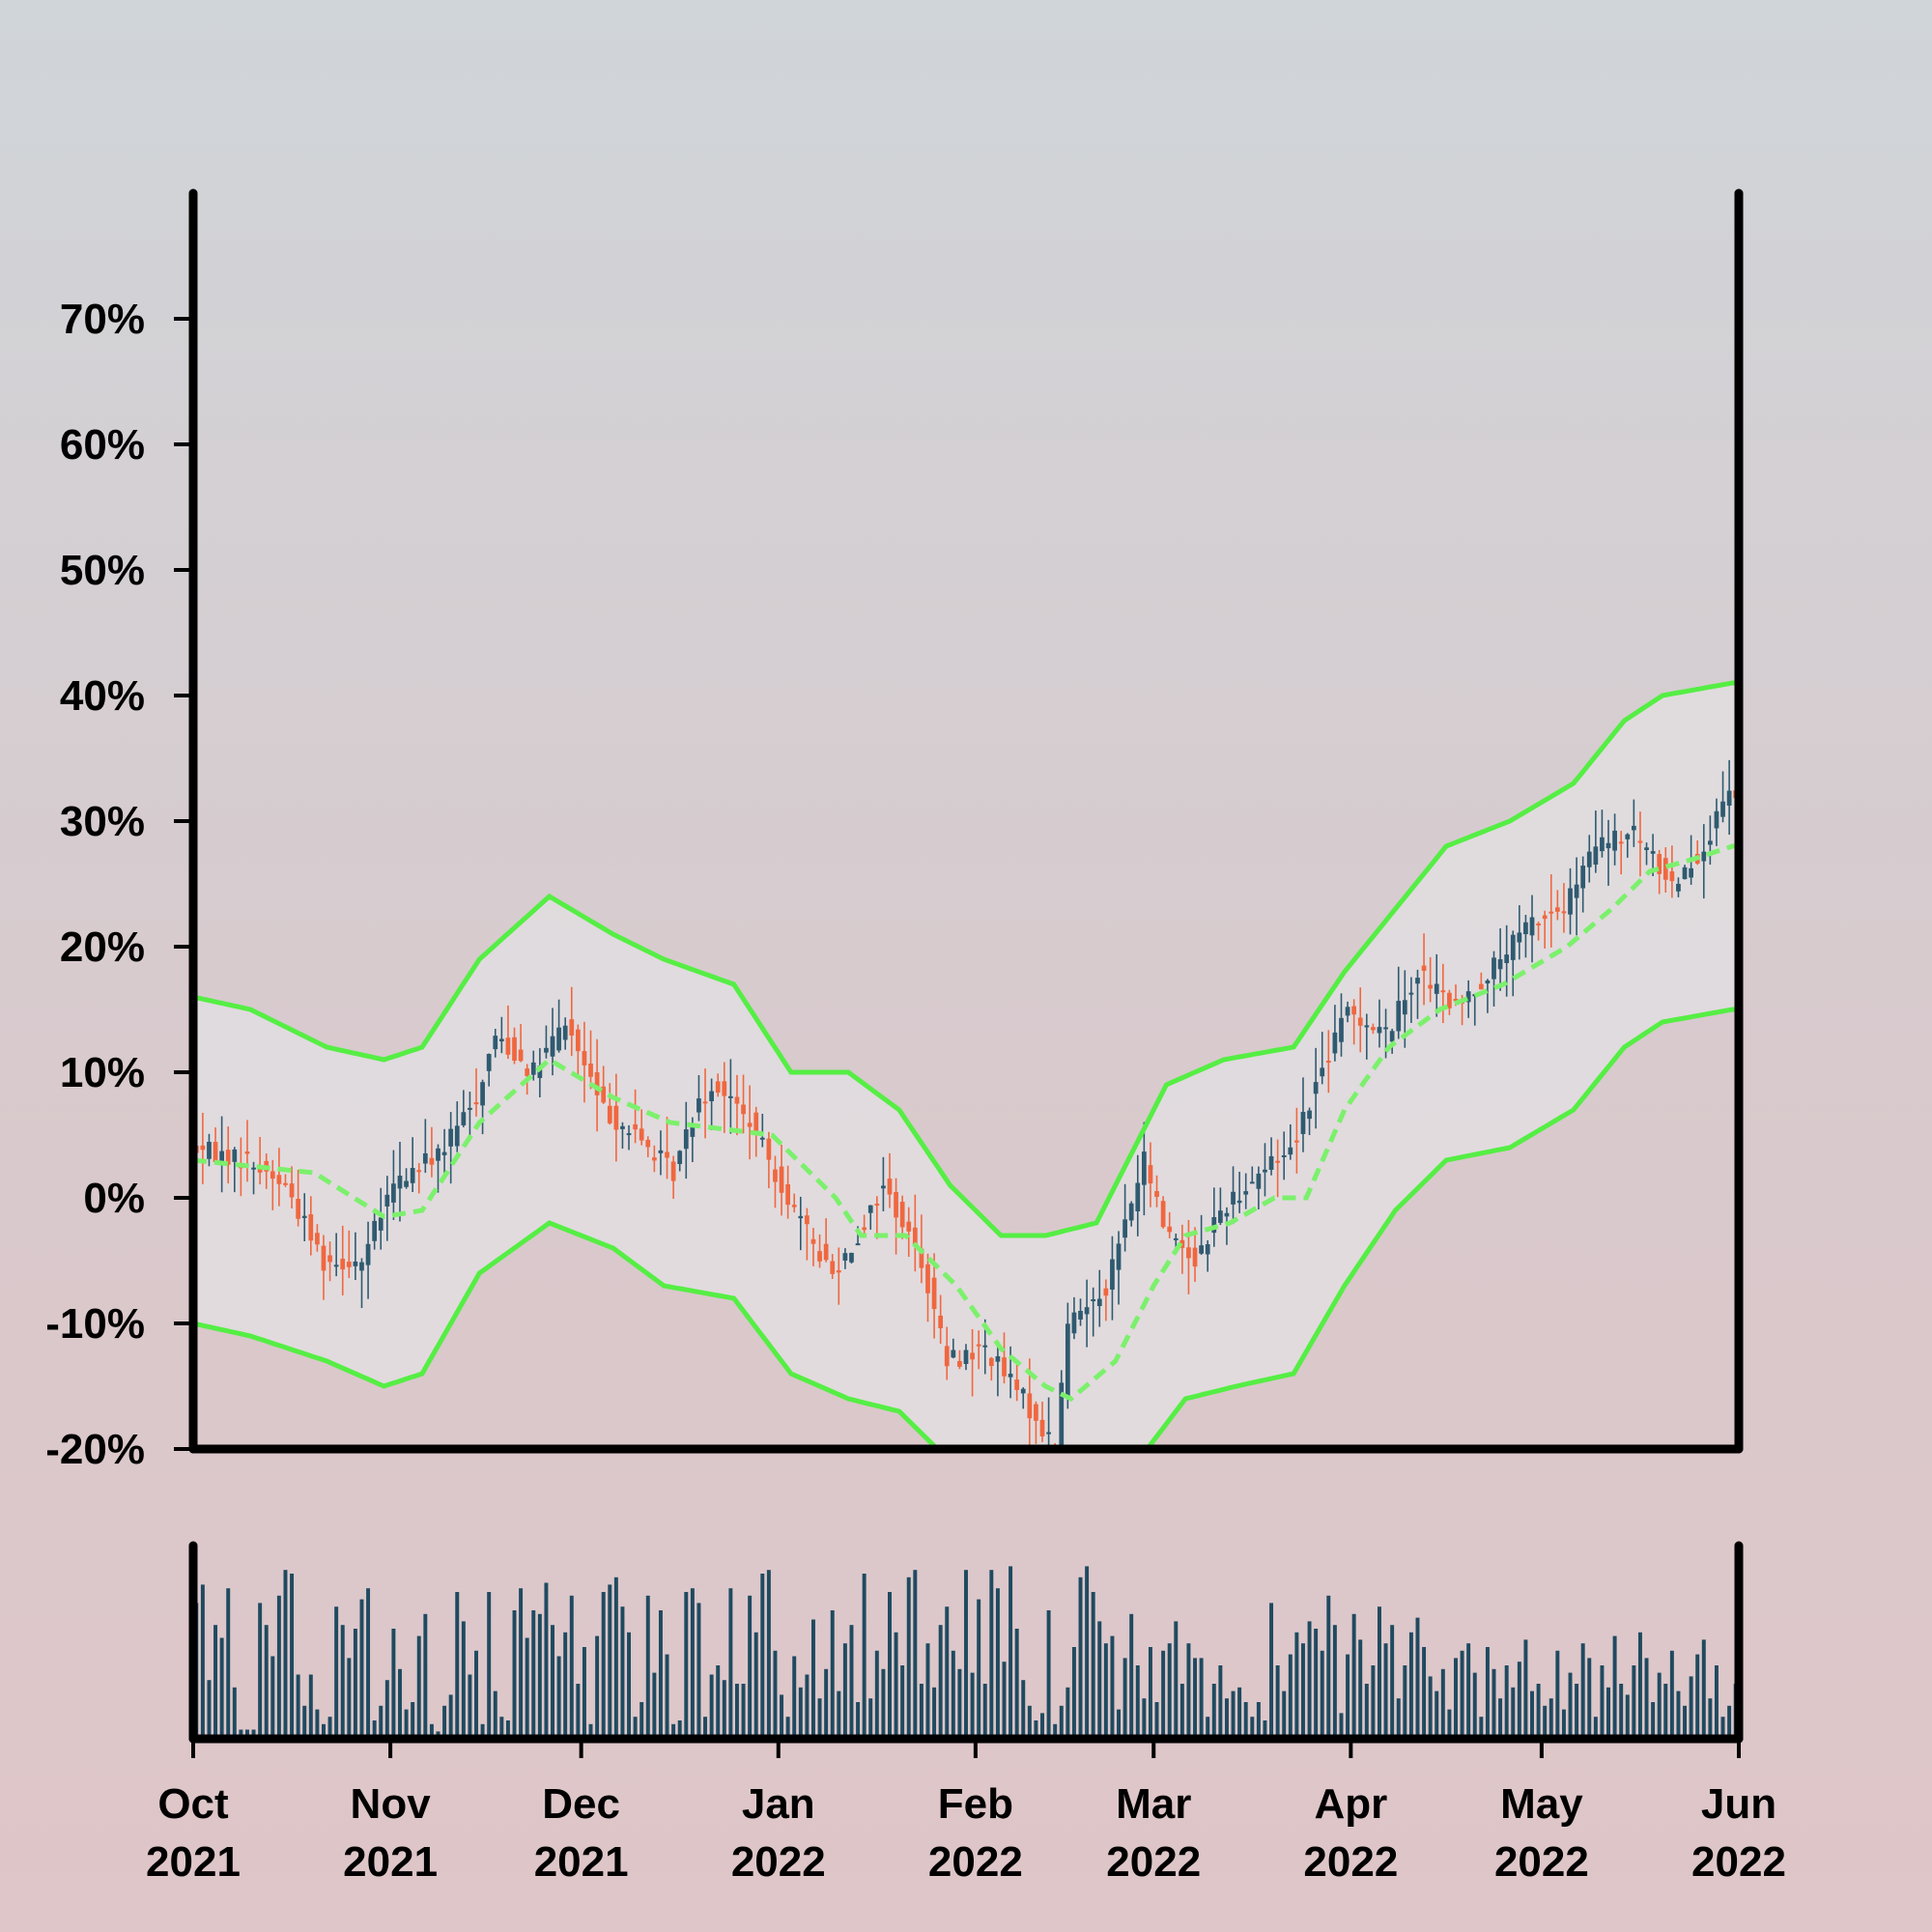  I want to click on x-tick-year: 2021, so click(193, 1862).